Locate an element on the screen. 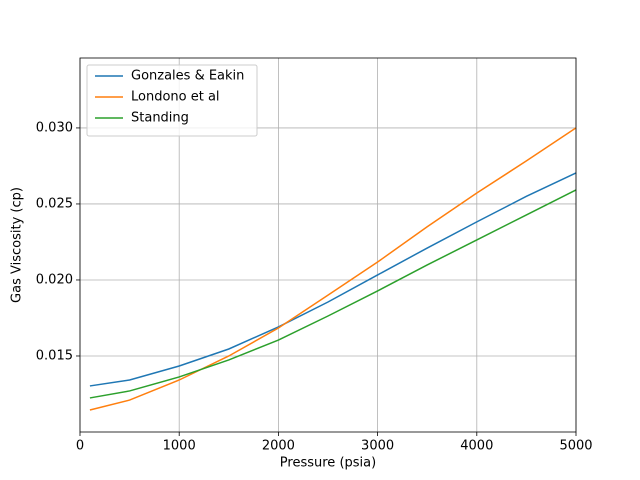 The height and width of the screenshot is (480, 640). legend-box is located at coordinates (172, 100).